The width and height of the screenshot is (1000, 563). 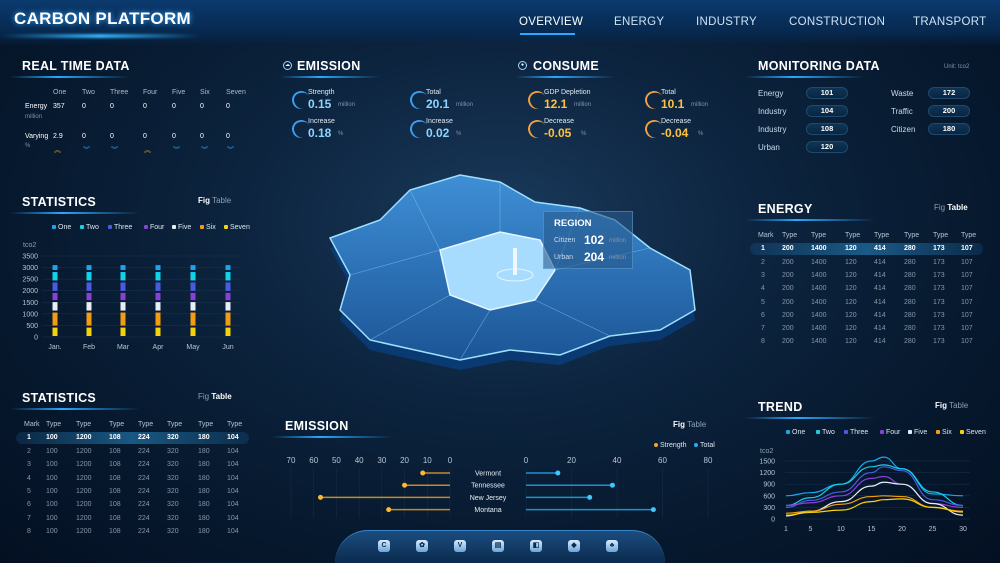 I want to click on legend-item: Total, so click(x=704, y=445).